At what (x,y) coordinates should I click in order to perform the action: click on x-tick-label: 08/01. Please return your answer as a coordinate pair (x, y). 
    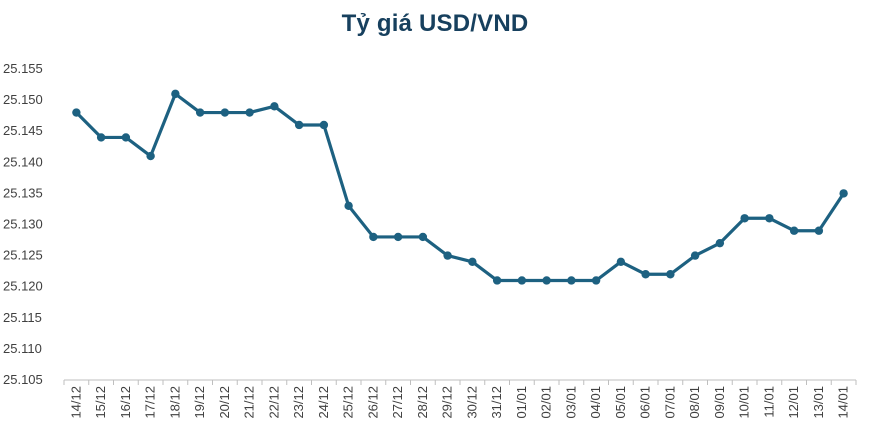
    Looking at the image, I should click on (694, 402).